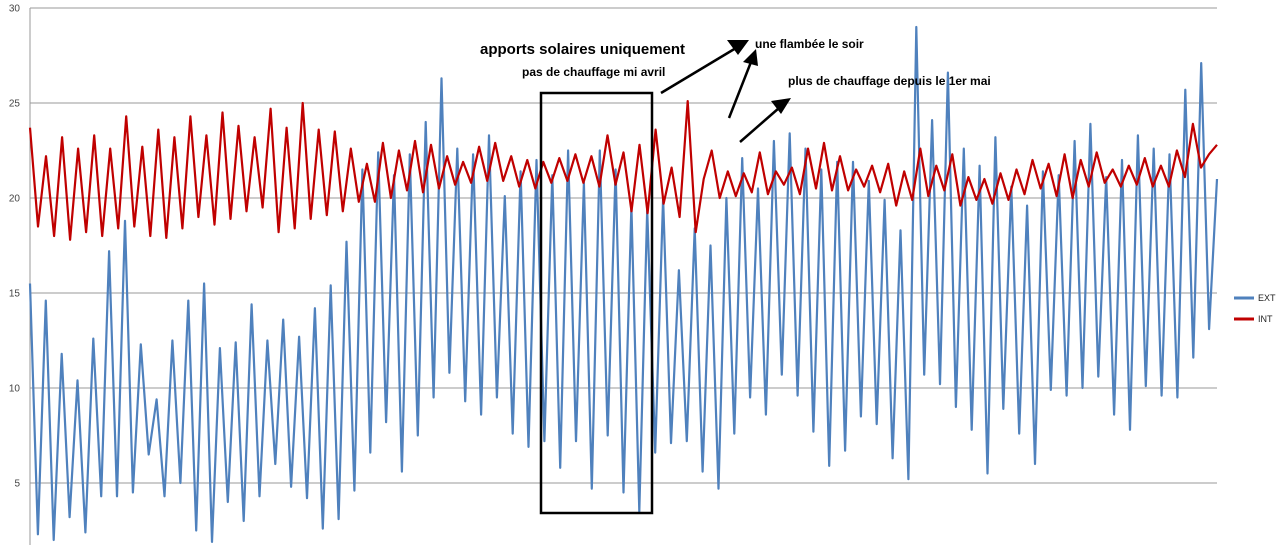 This screenshot has width=1280, height=545. I want to click on y-tick-label: 10, so click(15, 389).